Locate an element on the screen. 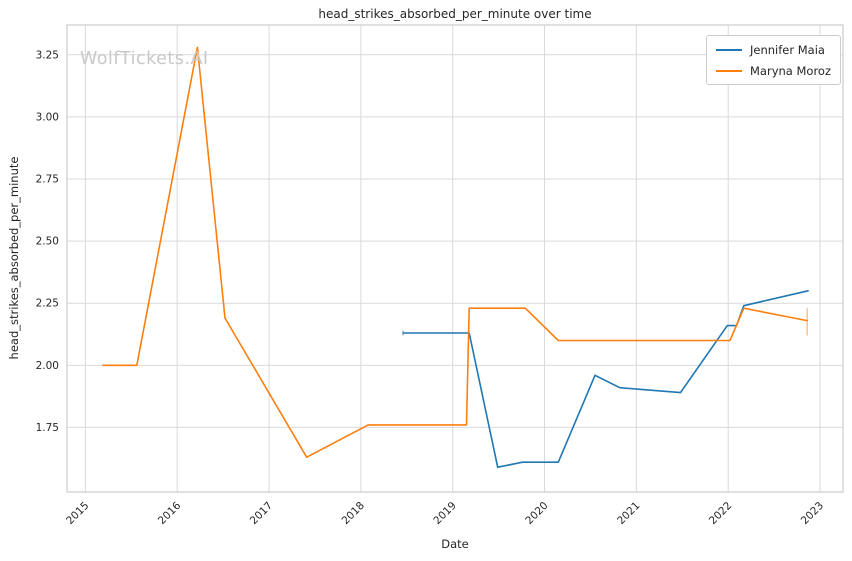 This screenshot has width=852, height=561. y-tick-label: 2.25 is located at coordinates (47, 304).